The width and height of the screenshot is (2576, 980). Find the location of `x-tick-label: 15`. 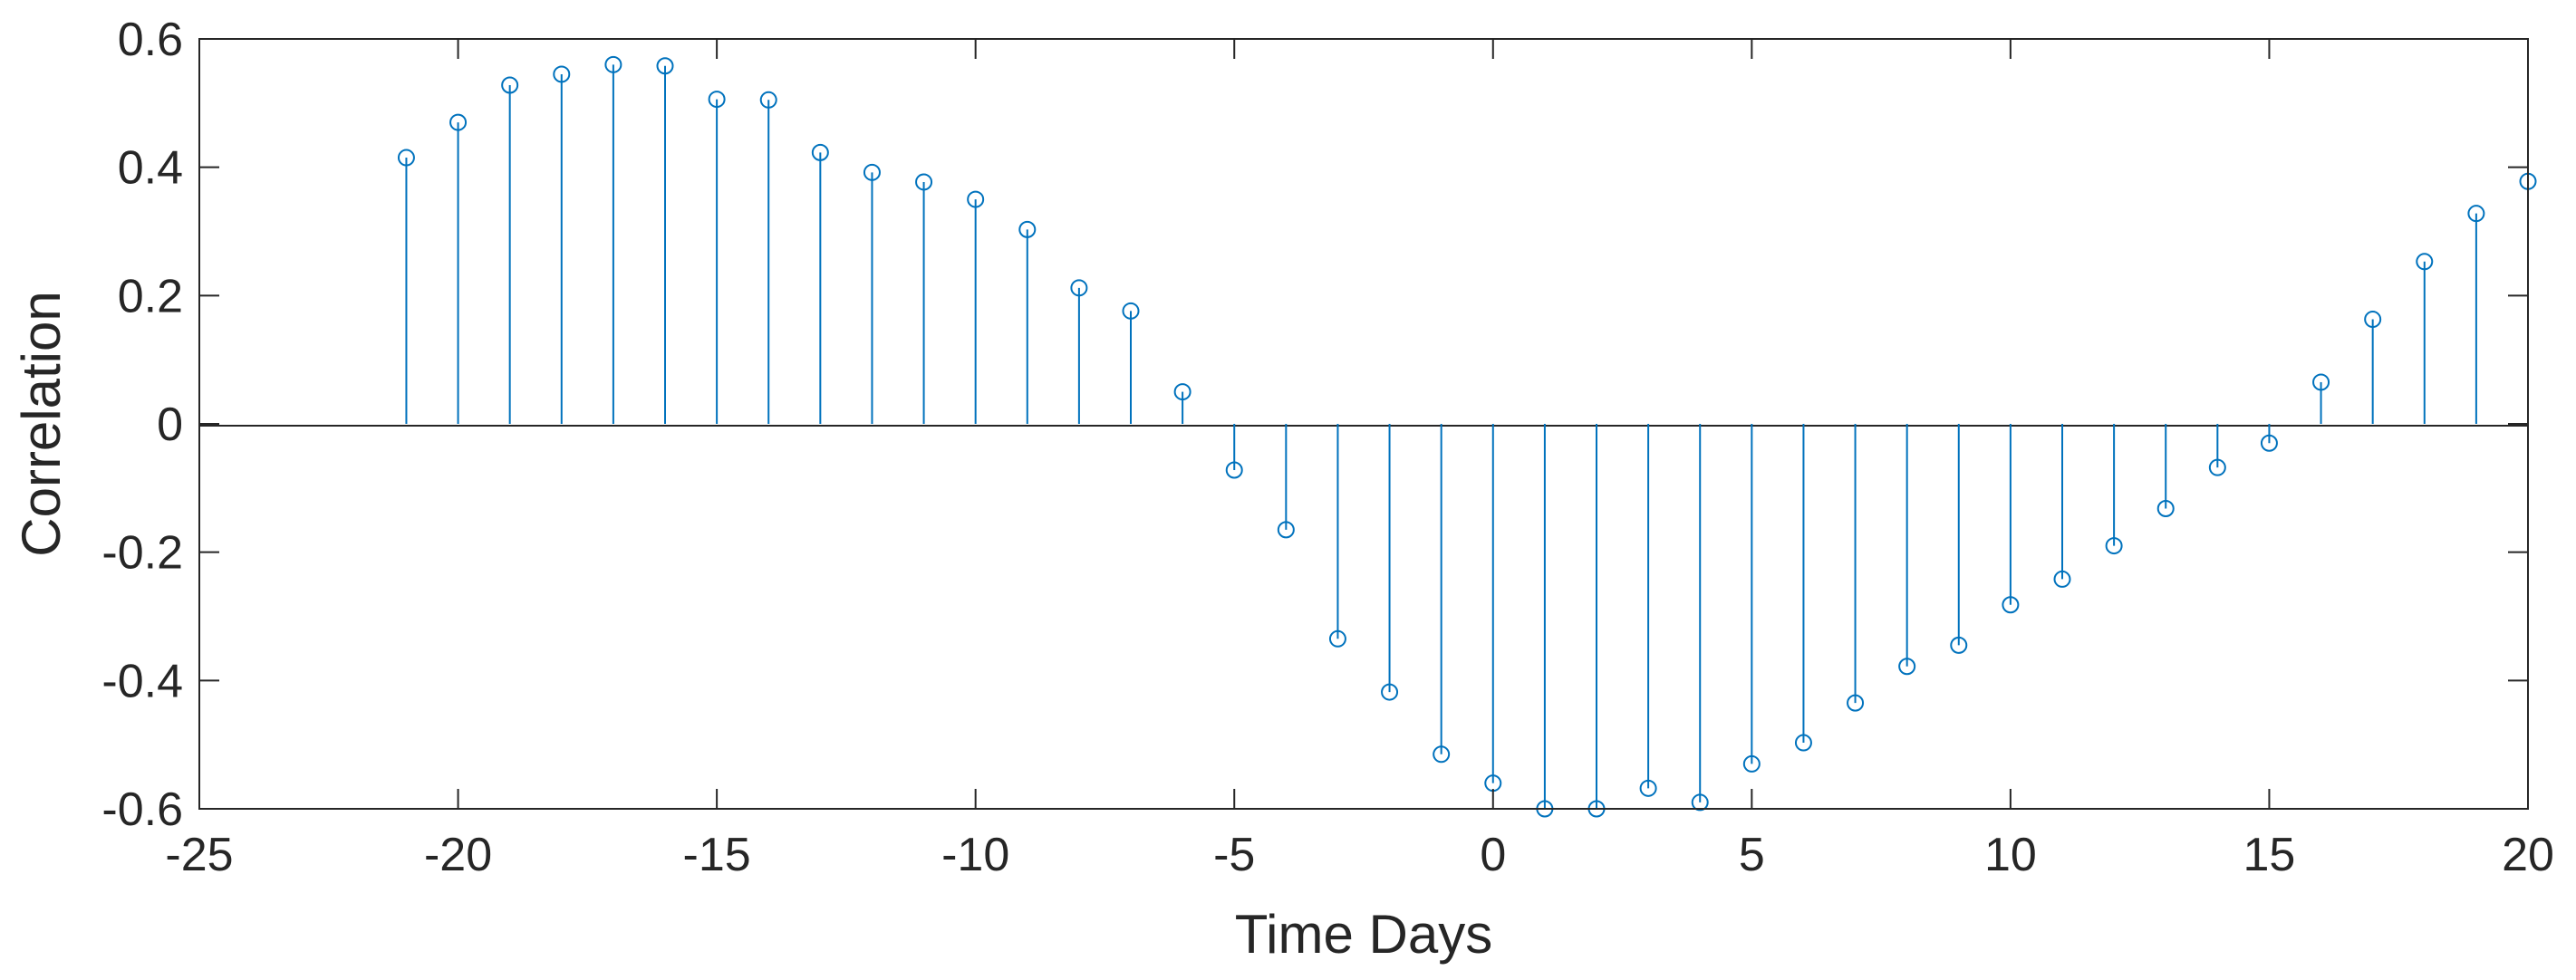

x-tick-label: 15 is located at coordinates (2269, 855).